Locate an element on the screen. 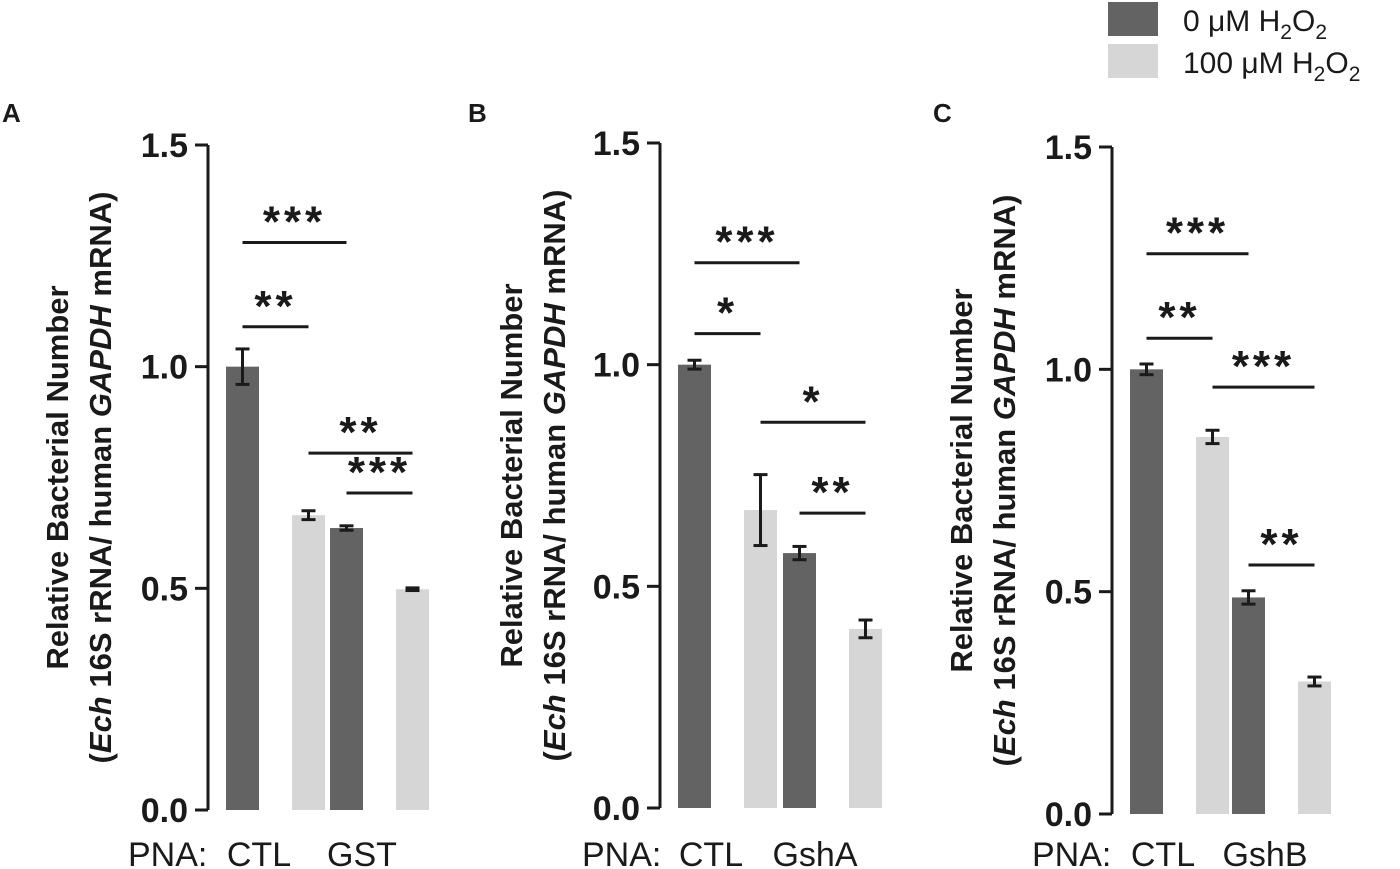  x-category-label: GshB is located at coordinates (1264, 852).